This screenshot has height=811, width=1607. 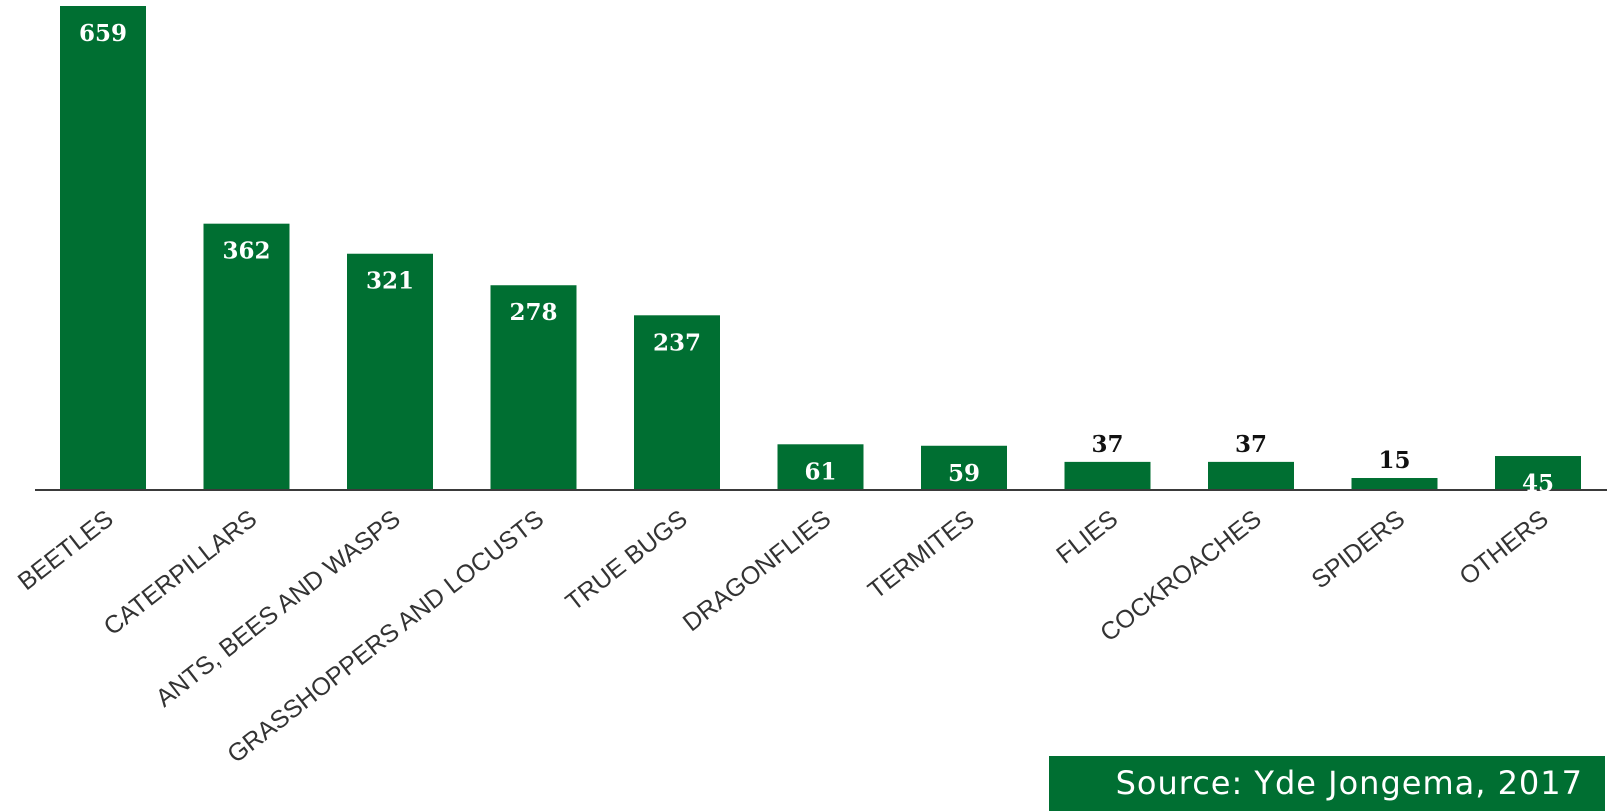 I want to click on value-label-true-bugs: 237, so click(x=677, y=342).